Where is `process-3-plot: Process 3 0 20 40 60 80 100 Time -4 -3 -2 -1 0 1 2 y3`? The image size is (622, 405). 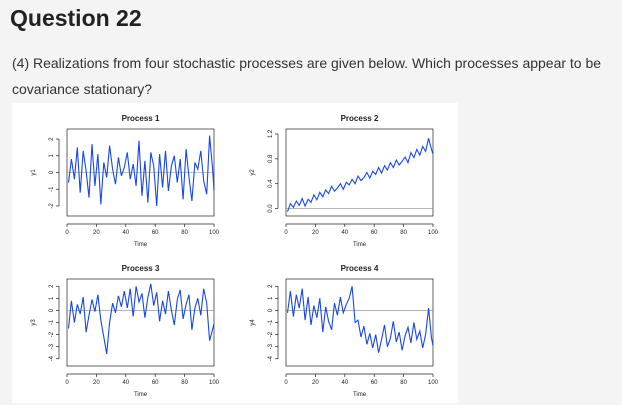 process-3-plot: Process 3 0 20 40 60 80 100 Time -4 -3 -2 -1 0 1 2 y3 is located at coordinates (125, 331).